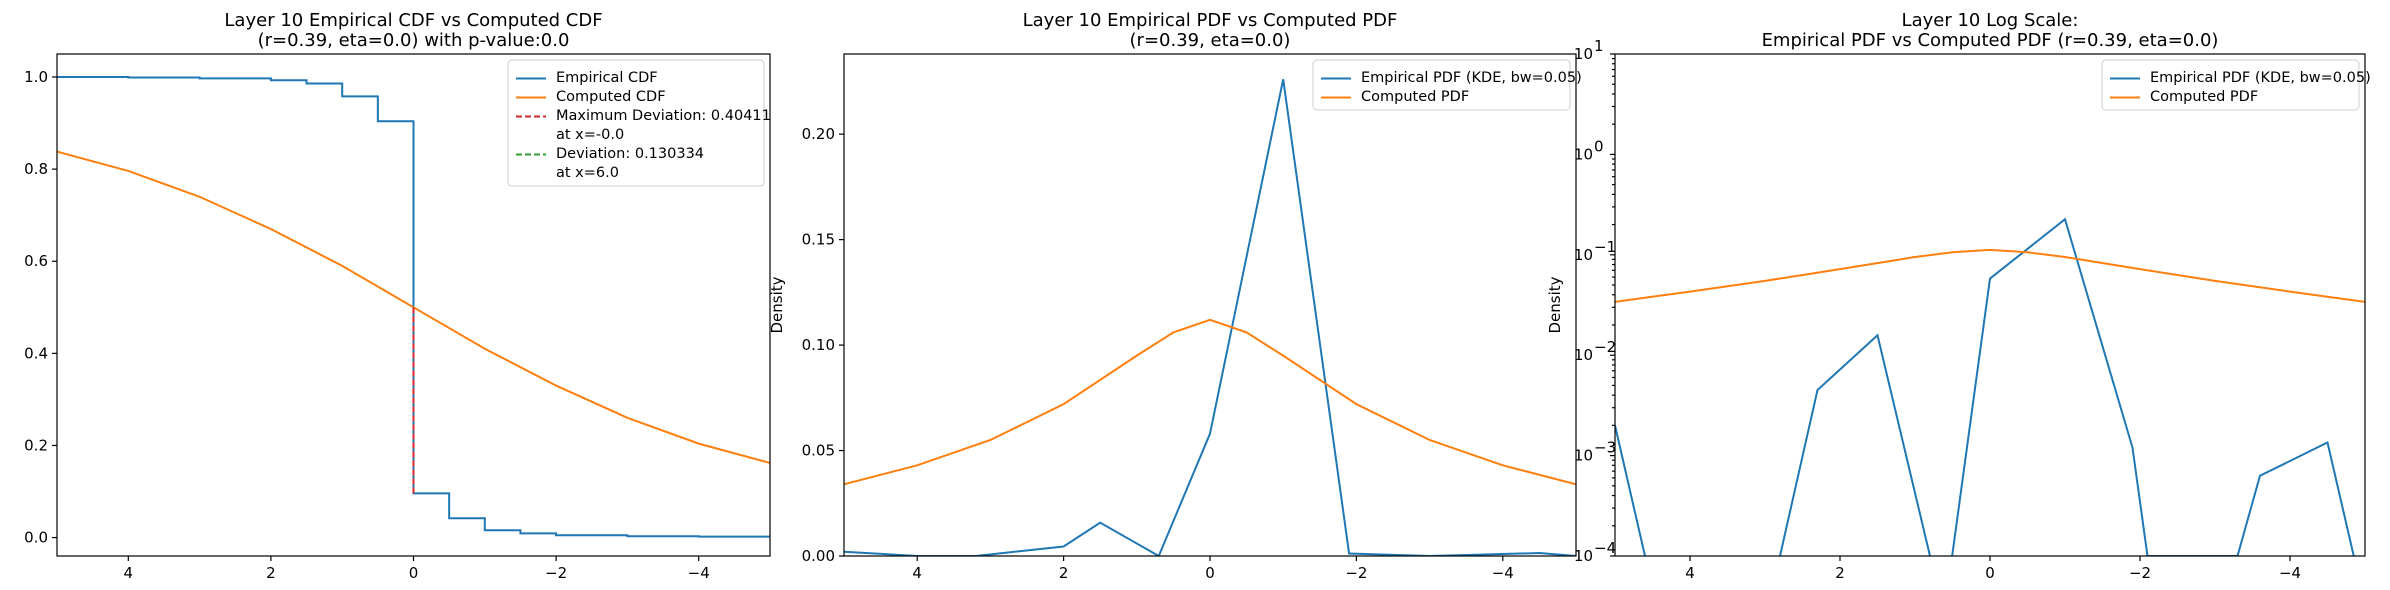  Describe the element at coordinates (1210, 20) in the screenshot. I see `chart-title-line1: Layer 10 Empirical PDF vs Computed PDF` at that location.